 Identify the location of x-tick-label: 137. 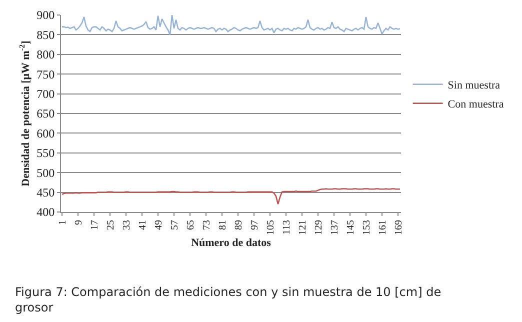
(334, 227).